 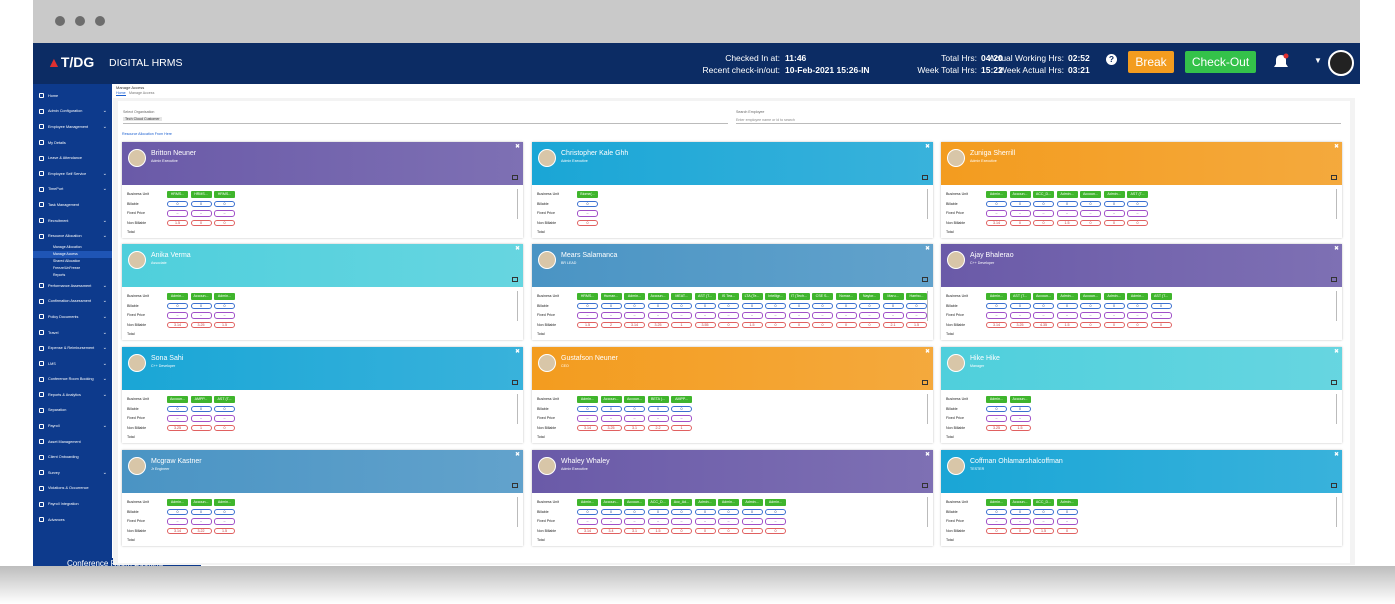 What do you see at coordinates (72, 473) in the screenshot?
I see `menu-item: Survey ⌄` at bounding box center [72, 473].